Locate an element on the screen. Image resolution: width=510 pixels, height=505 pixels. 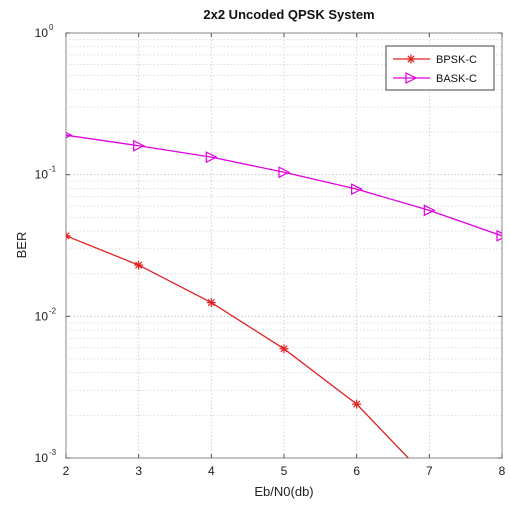
y-tick-exponent: -1 is located at coordinates (53, 169).